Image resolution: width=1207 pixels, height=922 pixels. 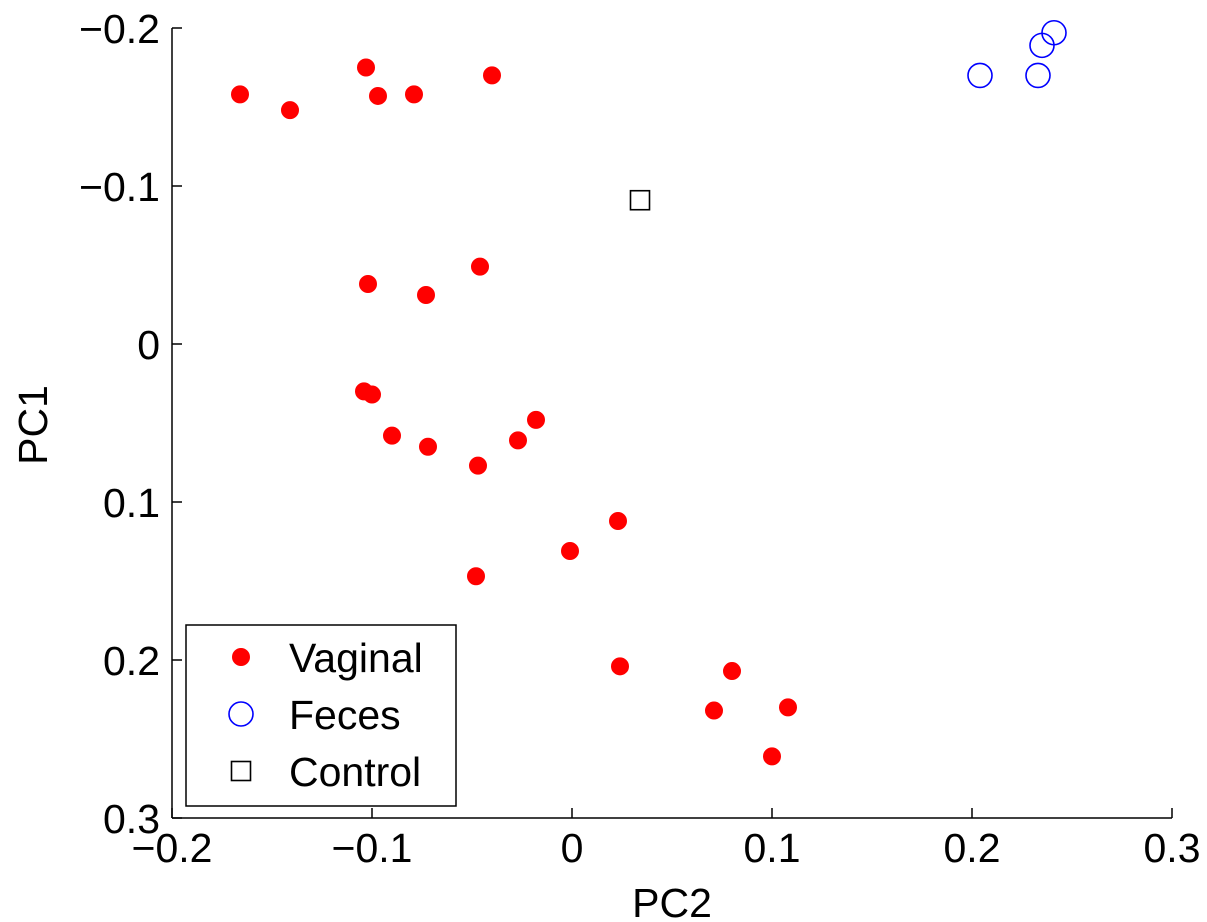 I want to click on y-axis-label: PC1, so click(x=33, y=425).